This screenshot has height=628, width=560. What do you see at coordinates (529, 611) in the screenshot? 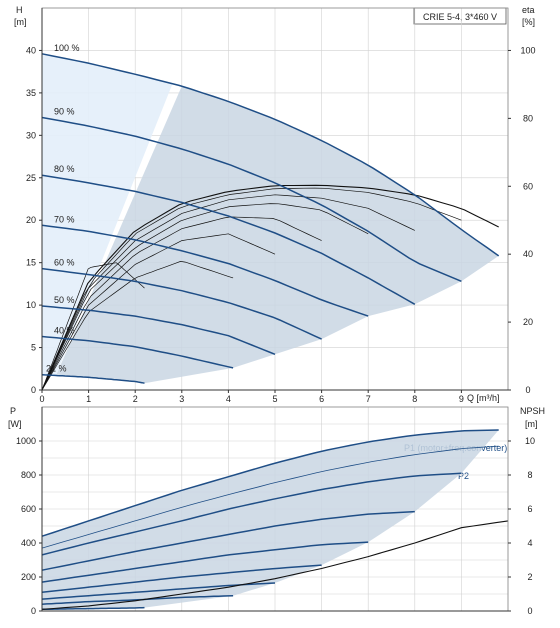
I see `bottom-y2-tick-label: 0` at bounding box center [529, 611].